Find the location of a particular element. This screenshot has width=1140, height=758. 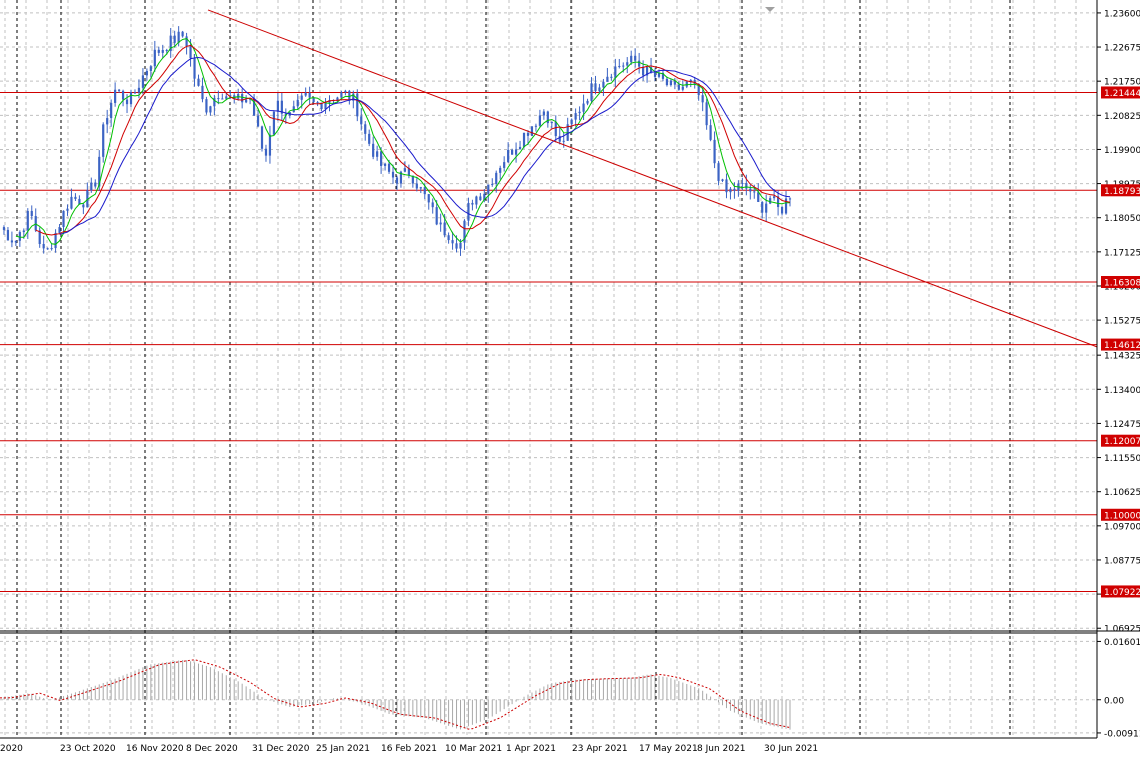

oscillator-series is located at coordinates (395, 694).